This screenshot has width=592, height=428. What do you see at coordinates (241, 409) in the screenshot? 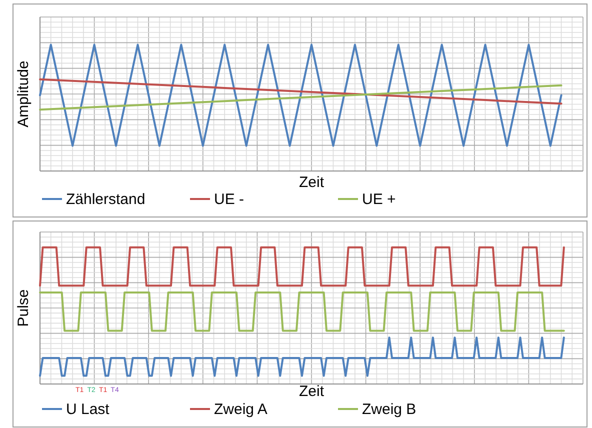
I see `legend-label: Zweig A` at bounding box center [241, 409].